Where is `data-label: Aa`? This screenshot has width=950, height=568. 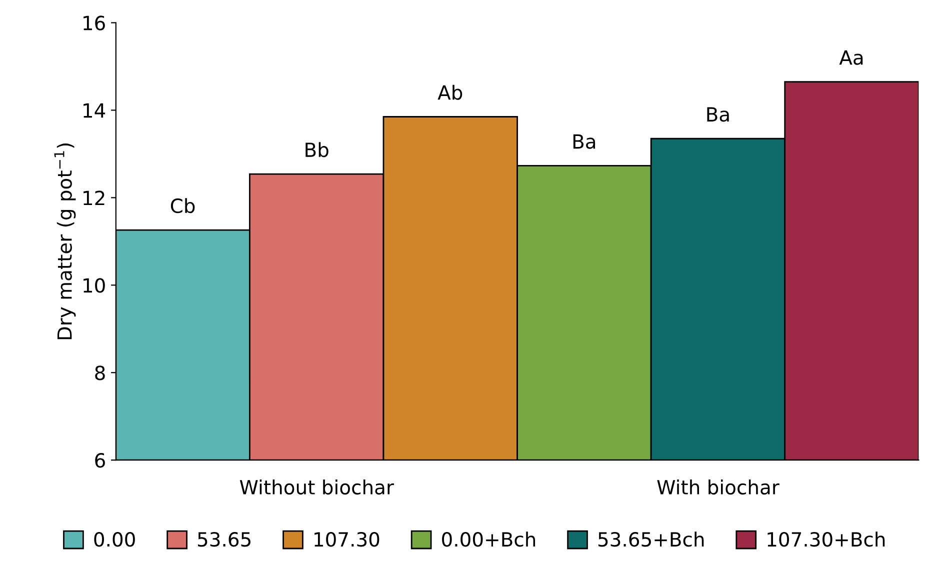
data-label: Aa is located at coordinates (851, 57).